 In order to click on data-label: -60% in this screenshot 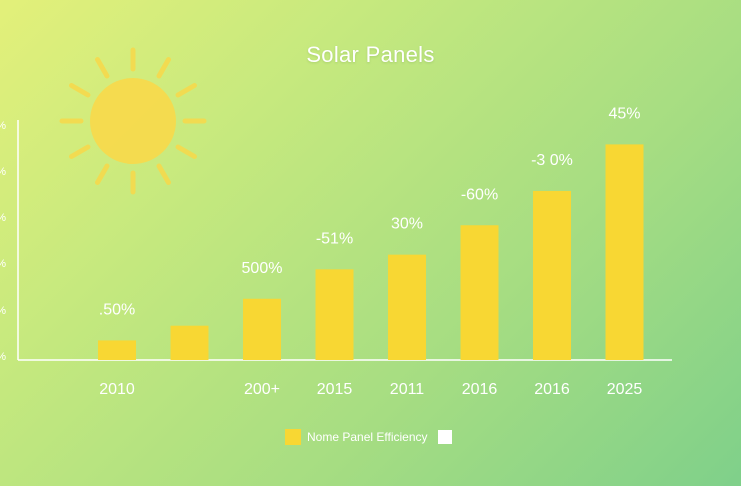, I will do `click(479, 194)`.